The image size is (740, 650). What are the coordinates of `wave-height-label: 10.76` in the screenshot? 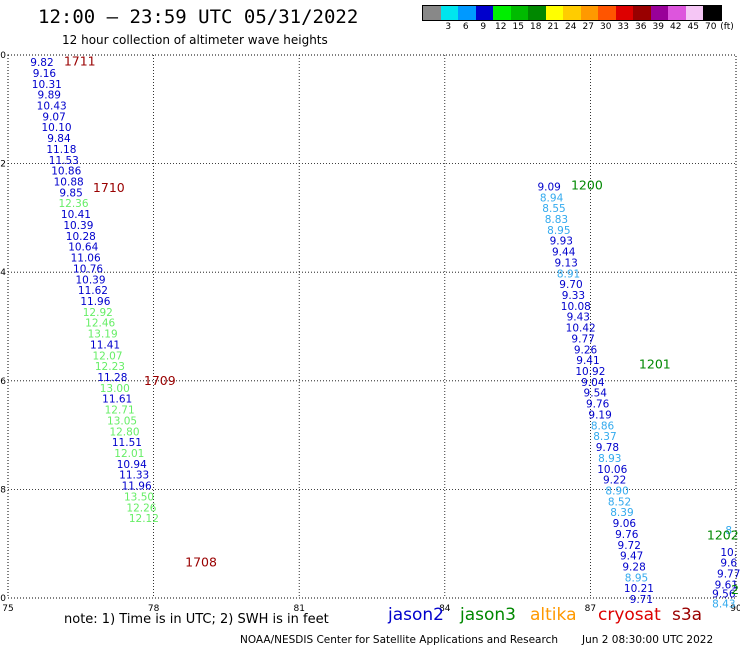 It's located at (88, 269).